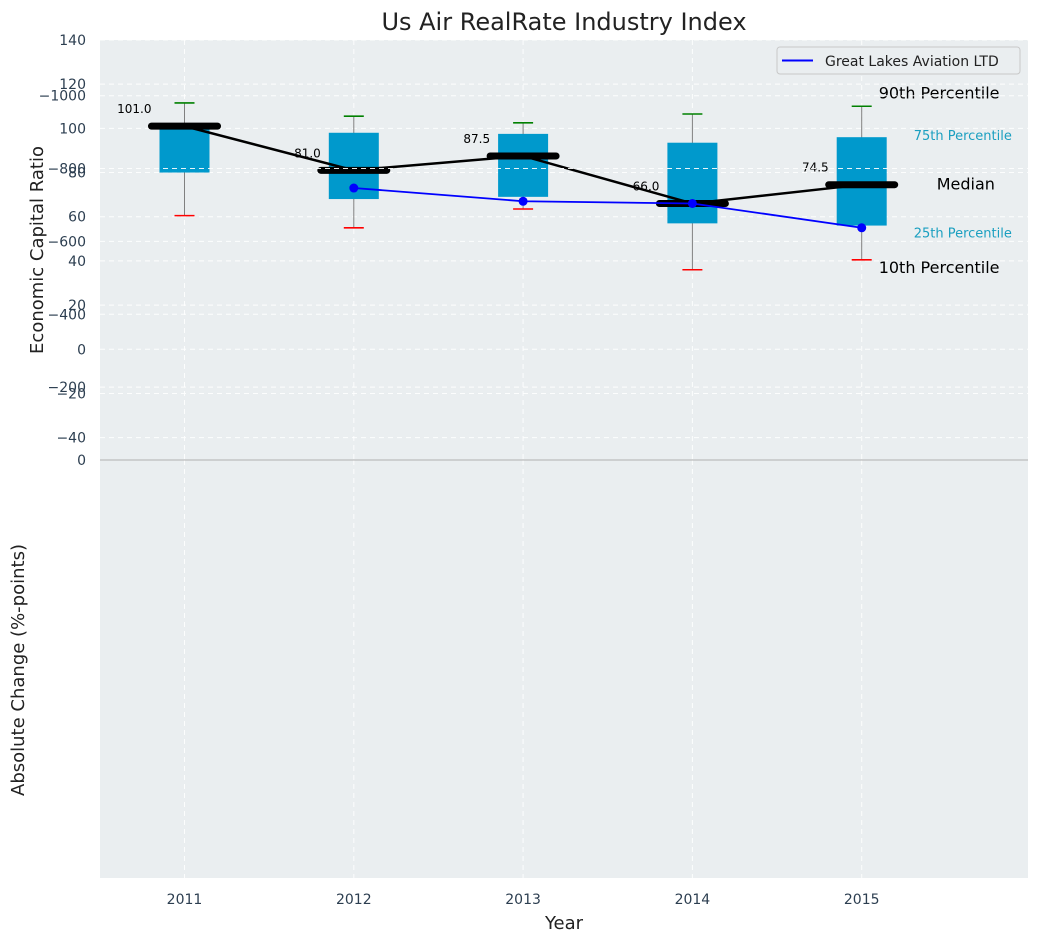 The width and height of the screenshot is (1039, 942). Describe the element at coordinates (67, 242) in the screenshot. I see `bottom-y-tick-label: −600` at that location.